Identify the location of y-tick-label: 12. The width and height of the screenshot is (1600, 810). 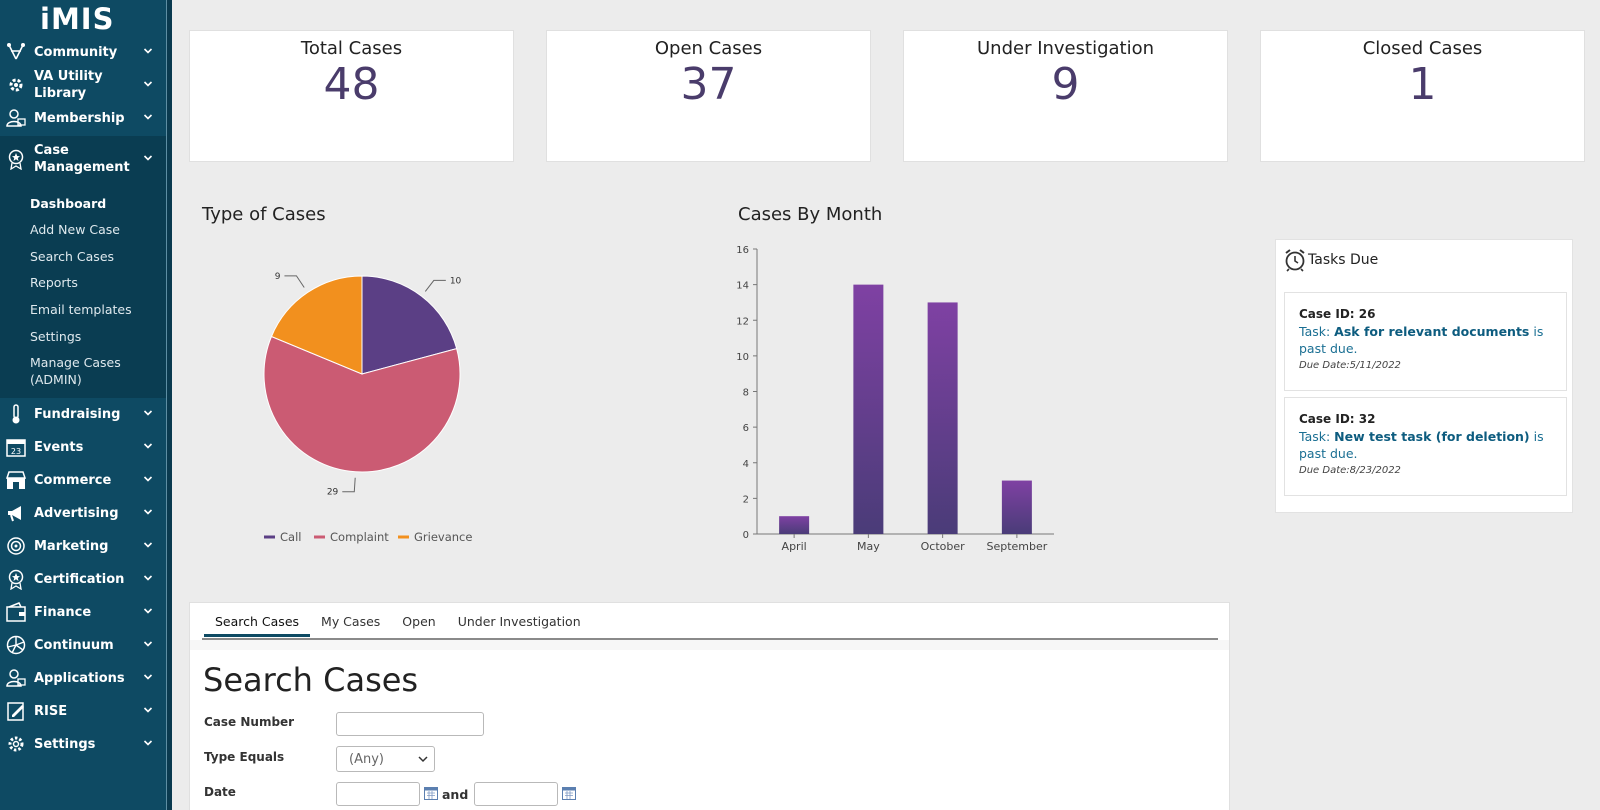
(742, 321).